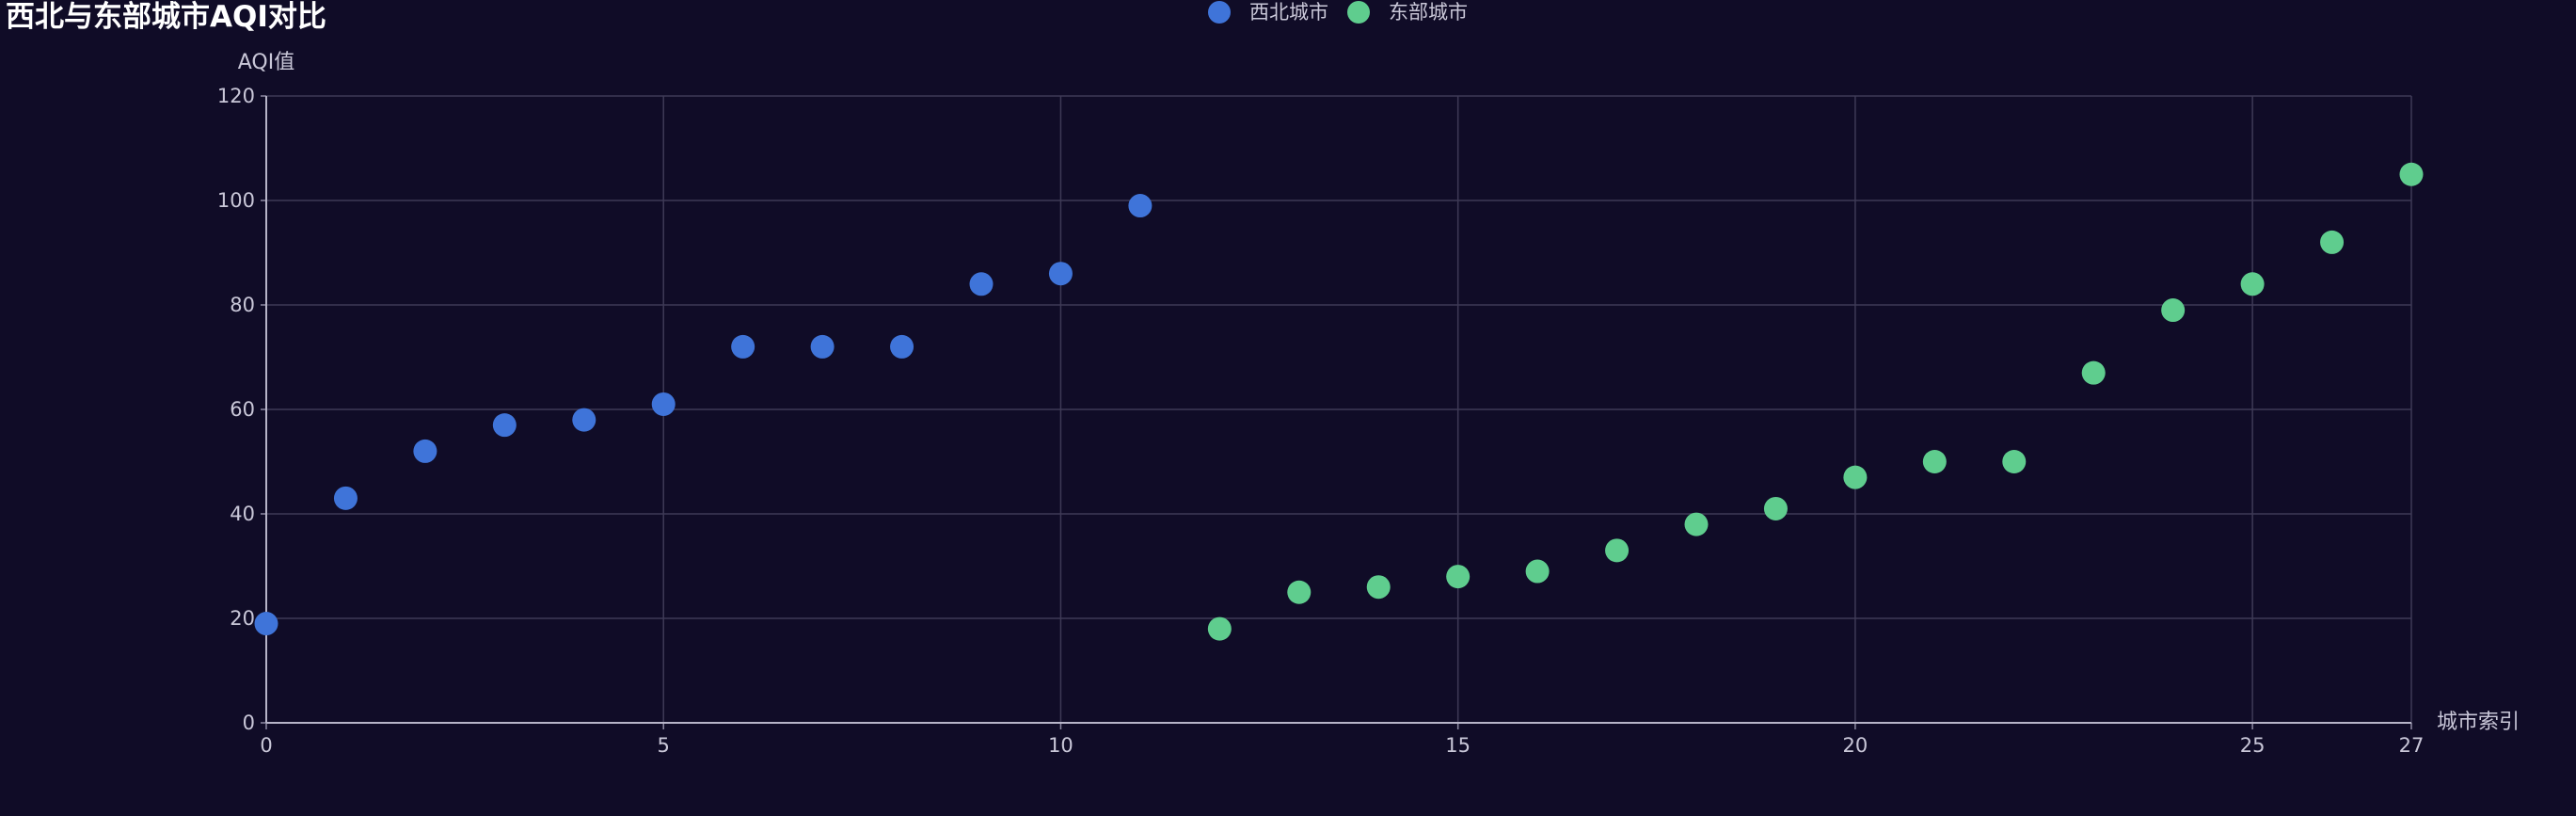 The image size is (2576, 816). Describe the element at coordinates (1856, 745) in the screenshot. I see `x-tick-label: 20` at that location.